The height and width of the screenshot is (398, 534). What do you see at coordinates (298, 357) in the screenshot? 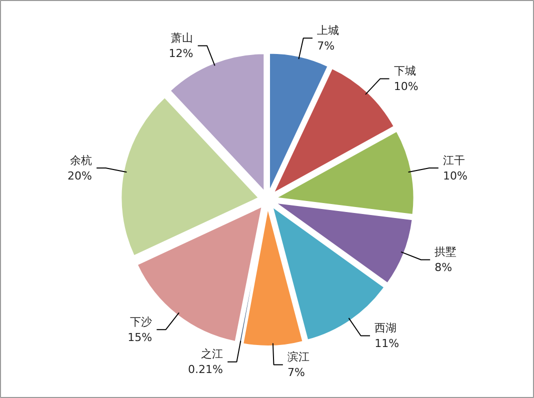
I see `slice-label: 滨江` at bounding box center [298, 357].